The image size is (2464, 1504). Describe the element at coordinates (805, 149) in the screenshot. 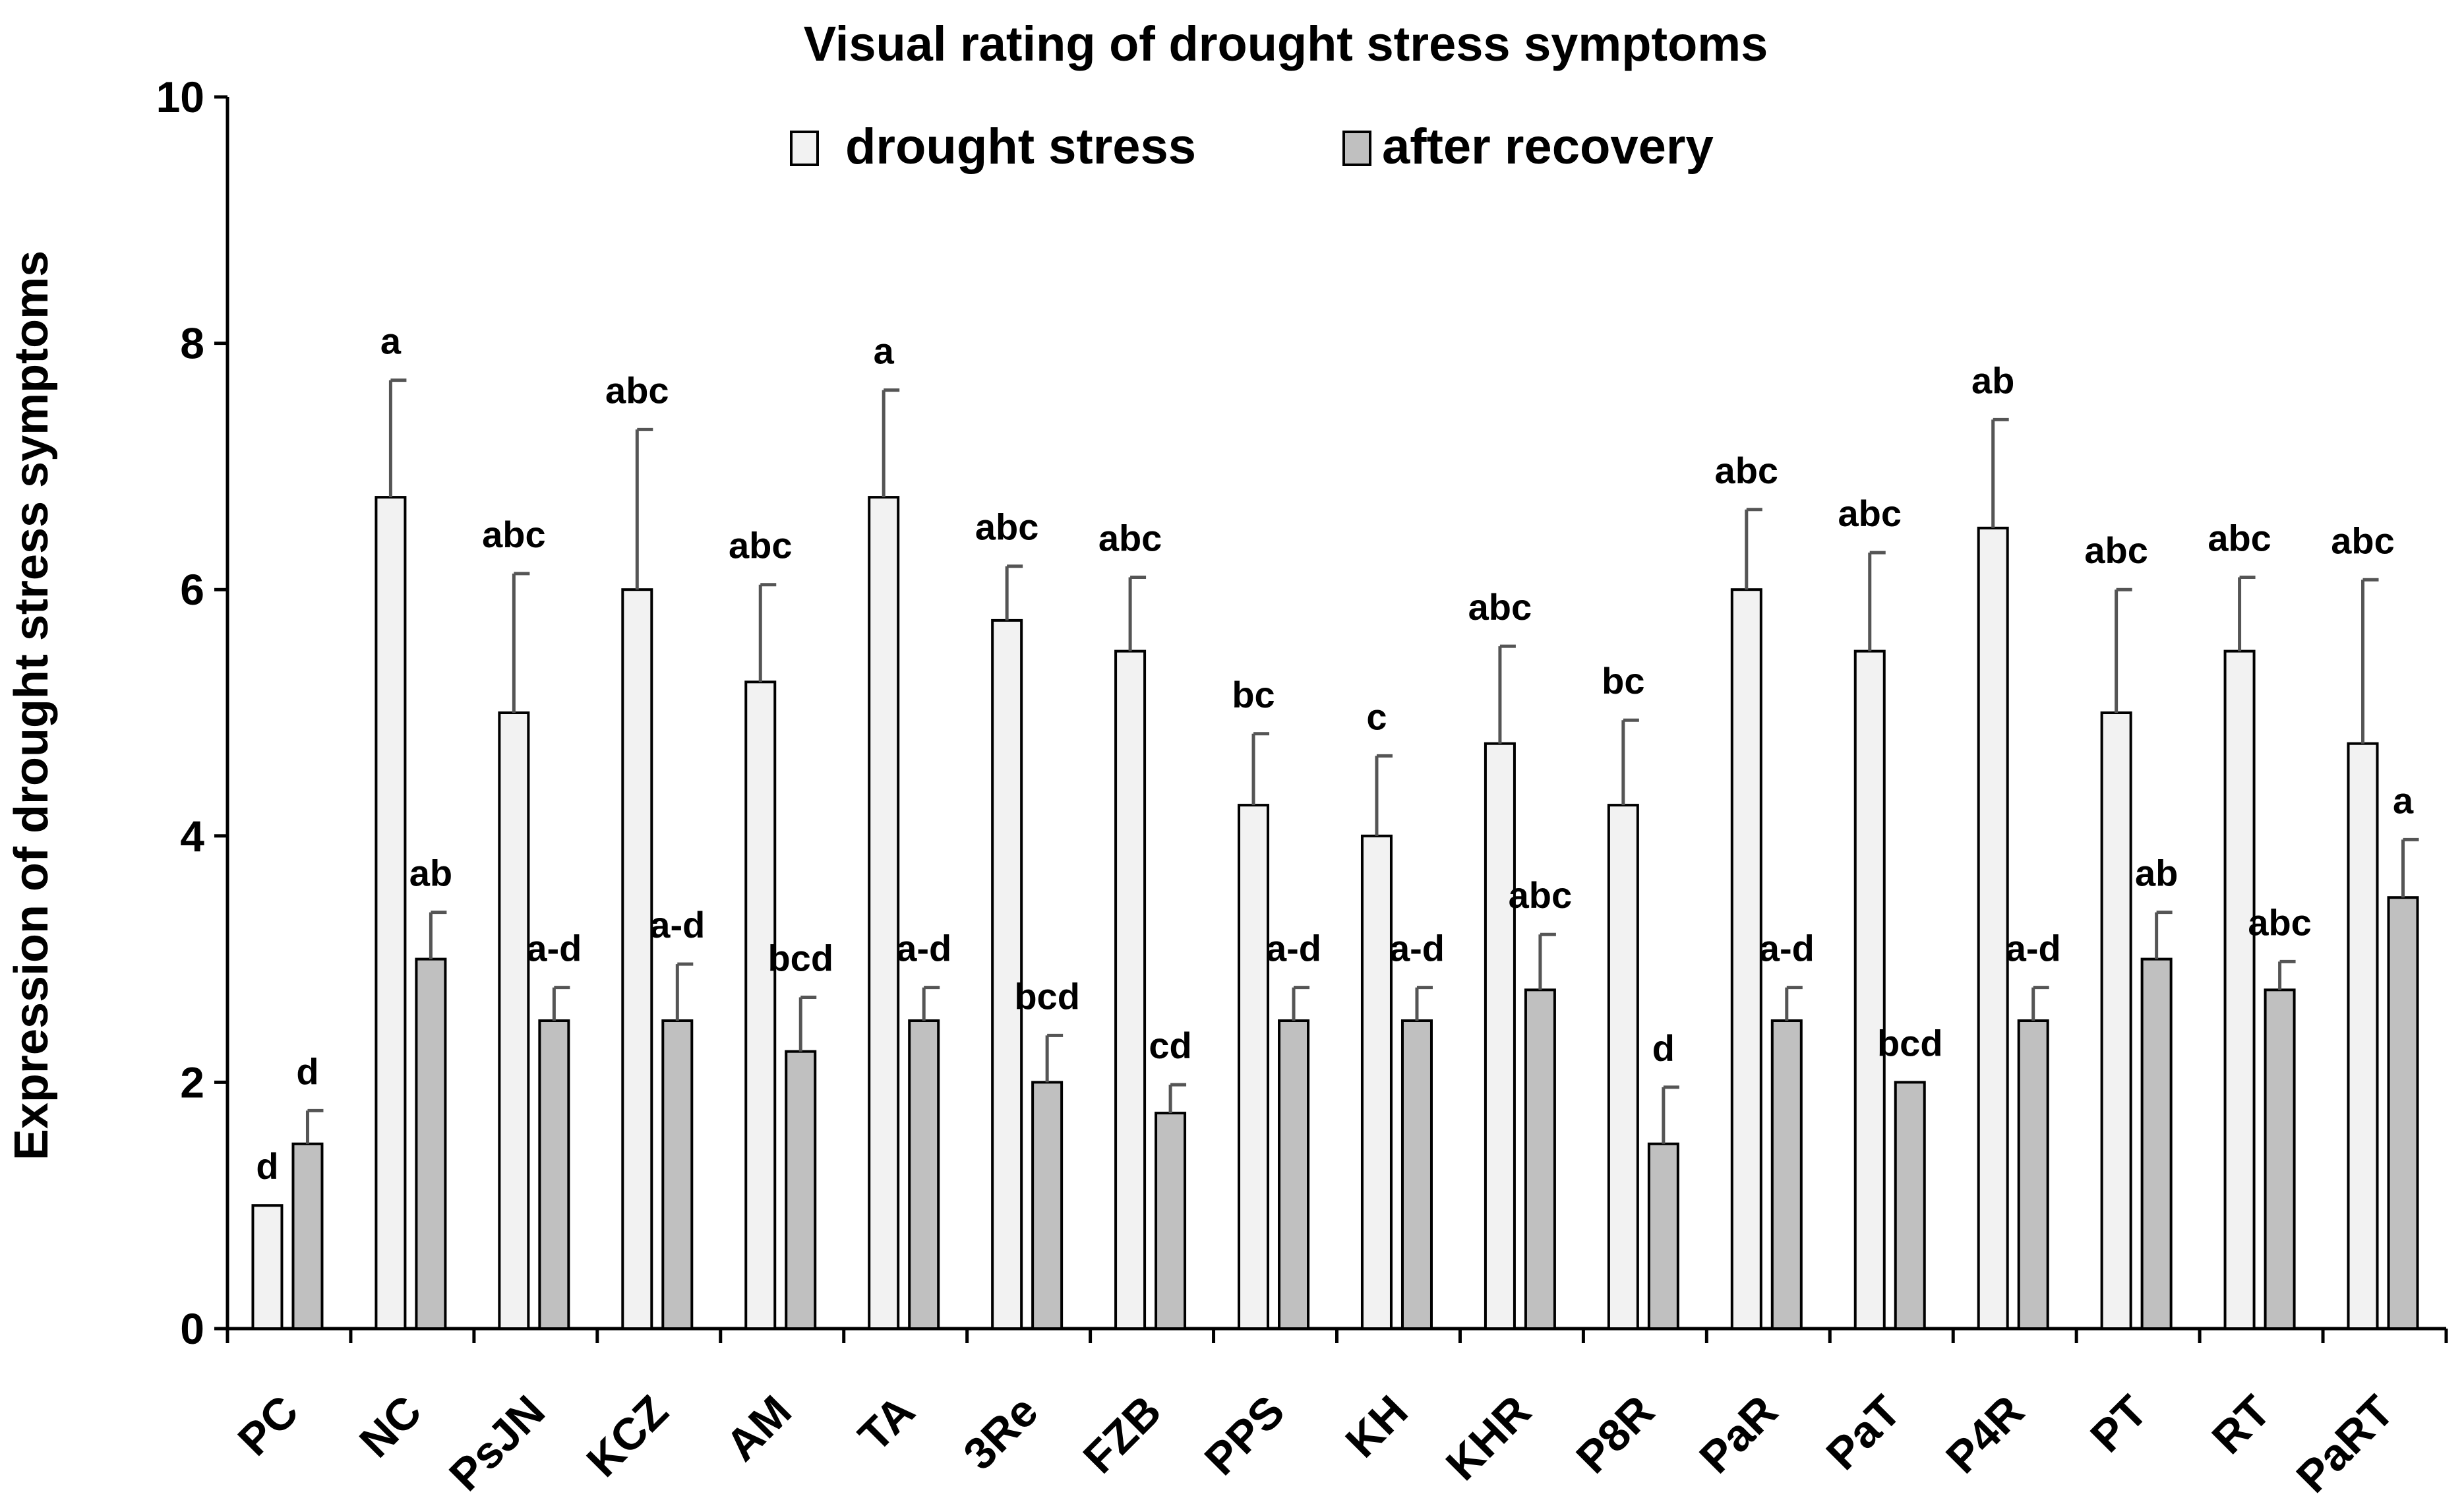

I see `legend-swatch-drought-stress` at that location.